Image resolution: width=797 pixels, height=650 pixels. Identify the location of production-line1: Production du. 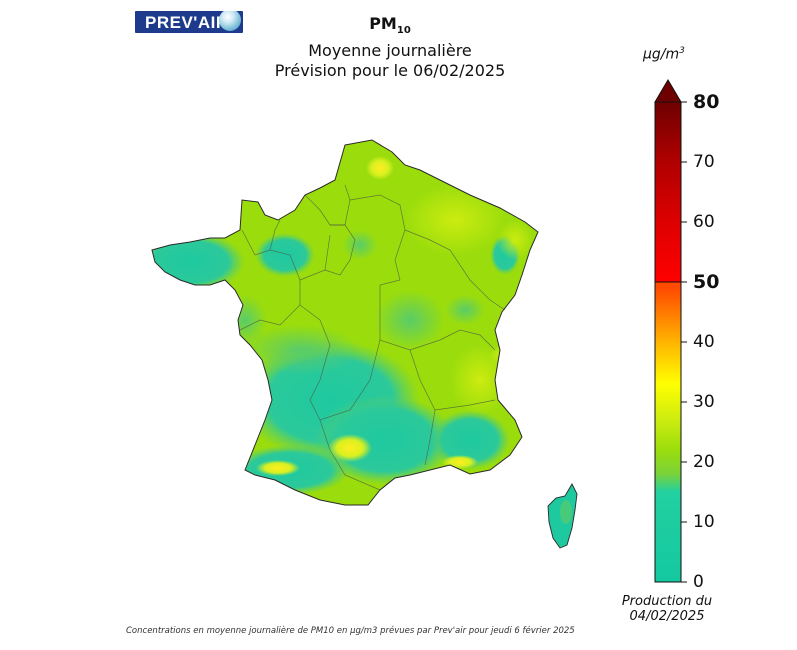
(667, 601).